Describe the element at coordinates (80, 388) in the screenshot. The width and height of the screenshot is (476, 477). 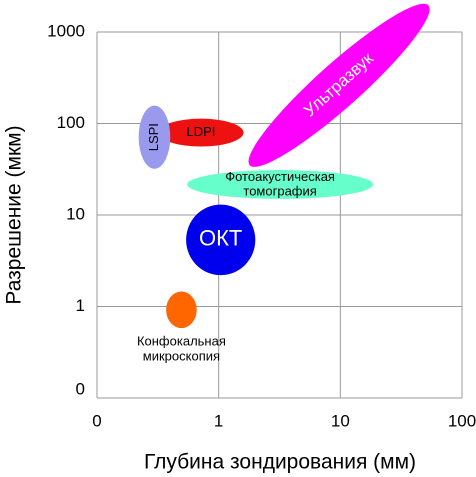
I see `y-tick-label: 0` at that location.